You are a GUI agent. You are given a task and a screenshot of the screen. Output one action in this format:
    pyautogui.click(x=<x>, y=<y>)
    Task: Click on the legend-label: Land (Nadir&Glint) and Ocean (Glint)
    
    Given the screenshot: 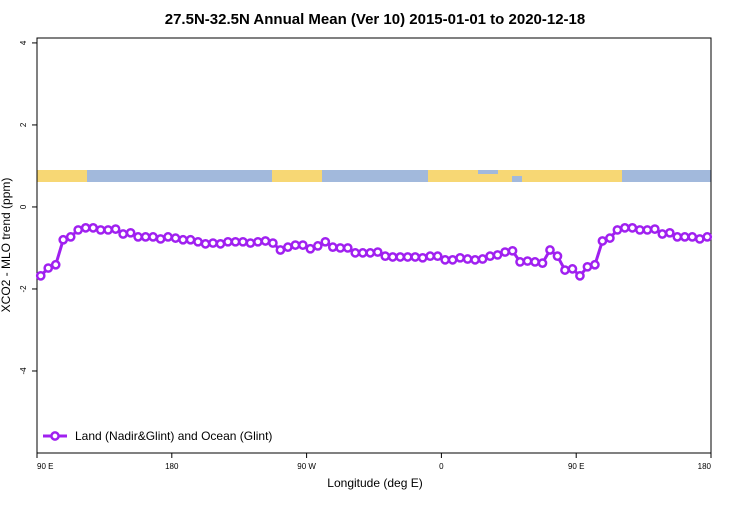 What is the action you would take?
    pyautogui.click(x=173, y=436)
    